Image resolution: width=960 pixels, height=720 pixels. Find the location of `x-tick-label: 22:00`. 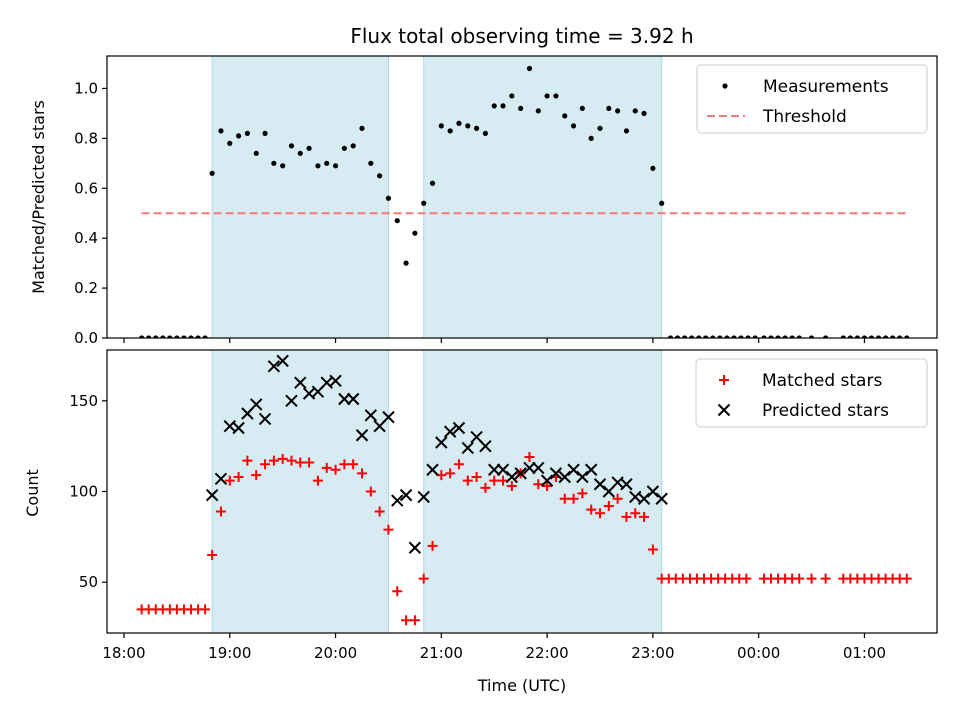

x-tick-label: 22:00 is located at coordinates (546, 653).